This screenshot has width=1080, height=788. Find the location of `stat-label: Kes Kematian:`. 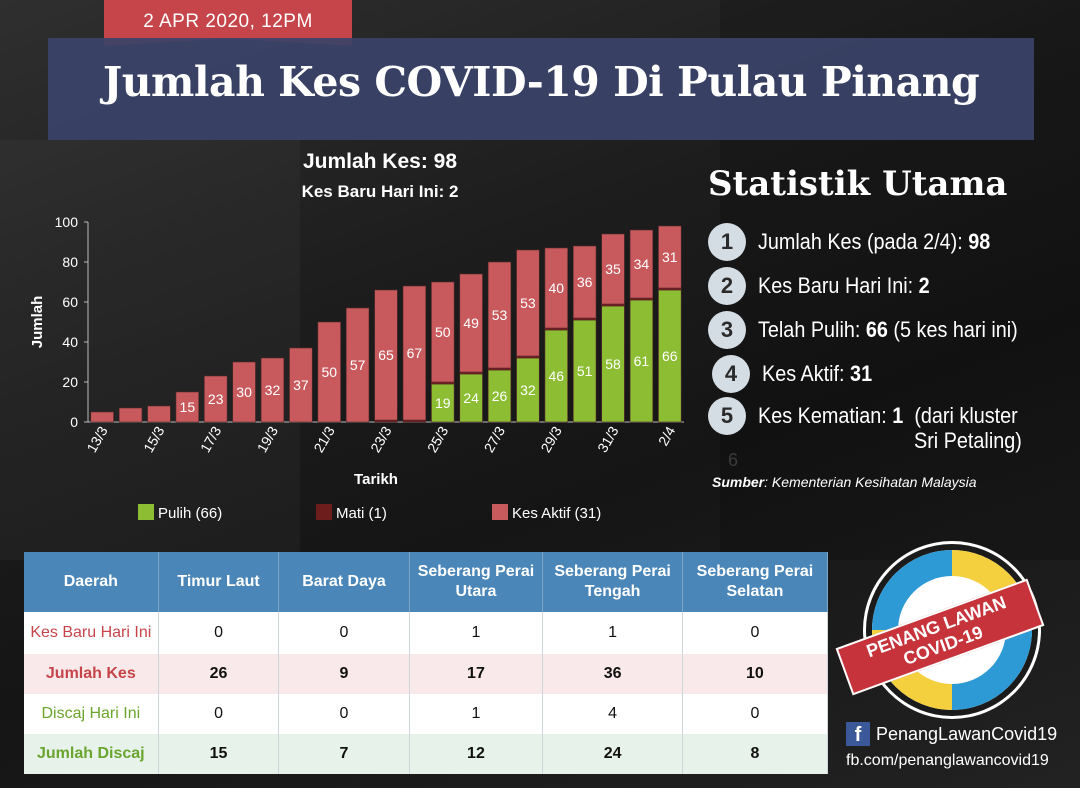

stat-label: Kes Kematian: is located at coordinates (822, 415).